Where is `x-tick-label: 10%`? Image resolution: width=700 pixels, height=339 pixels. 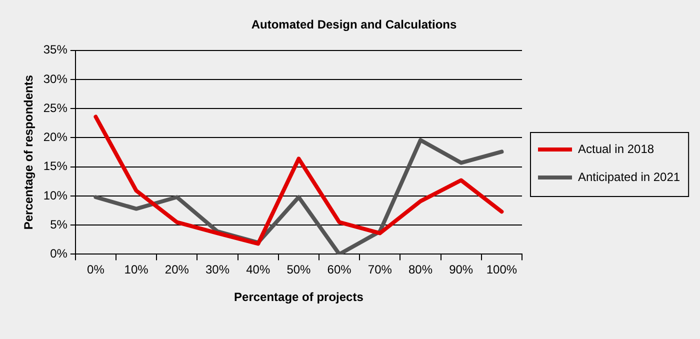 x-tick-label: 10% is located at coordinates (136, 269).